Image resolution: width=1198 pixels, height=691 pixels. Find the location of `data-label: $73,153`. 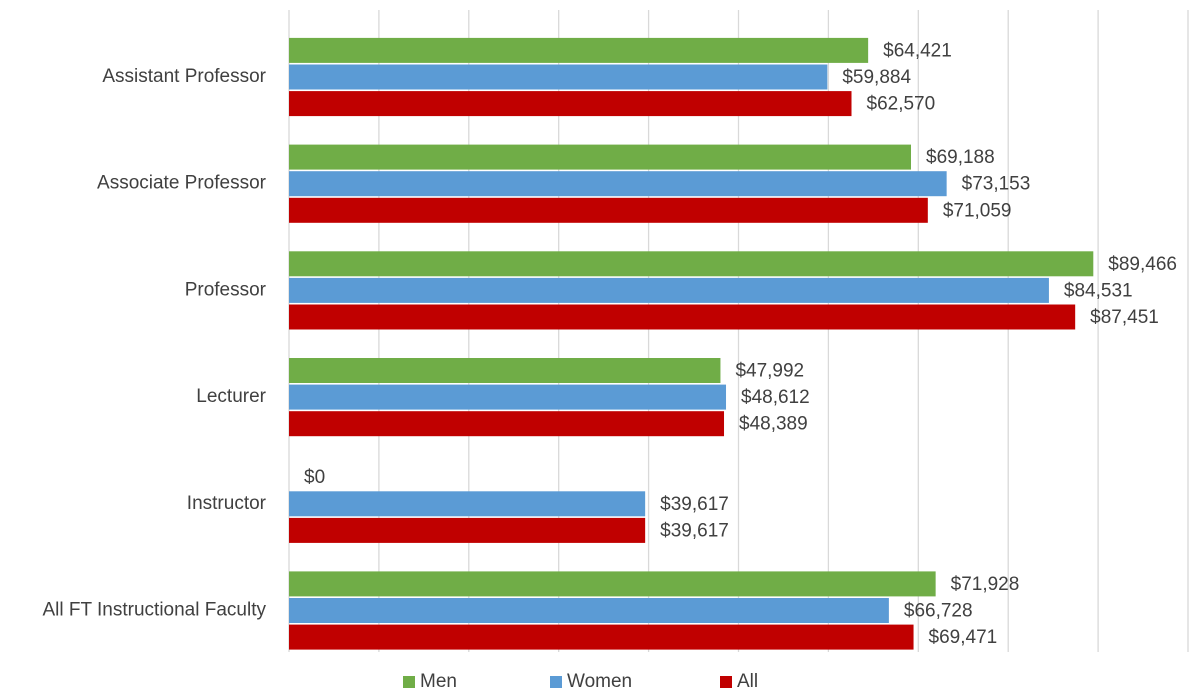

data-label: $73,153 is located at coordinates (996, 184).